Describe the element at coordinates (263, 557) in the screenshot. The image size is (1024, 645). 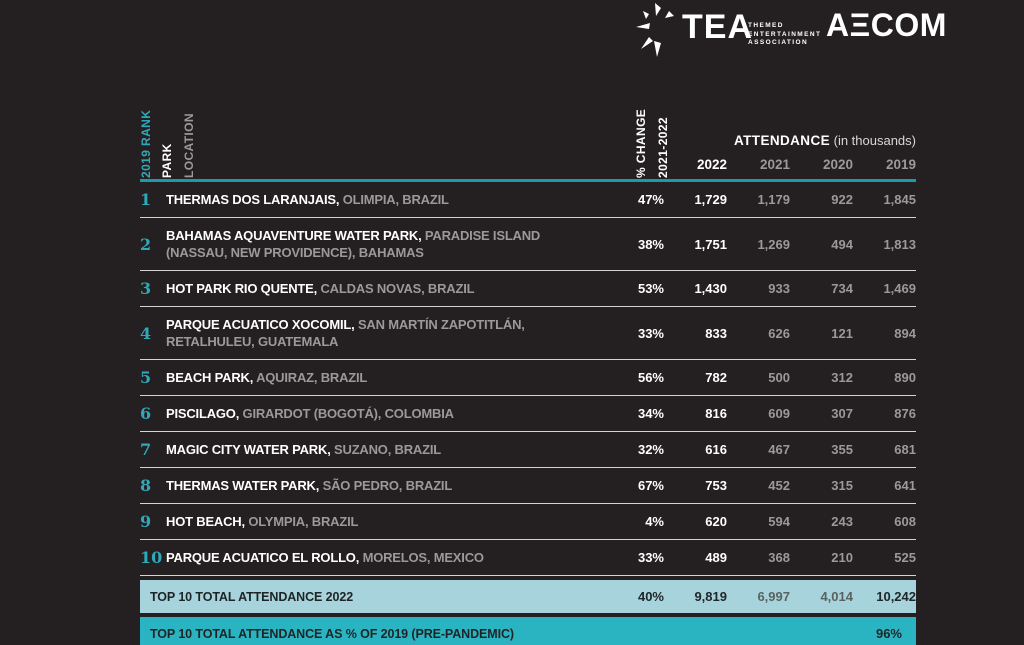
I see `park-name: PARQUE ACUATICO EL ROLLO,` at that location.